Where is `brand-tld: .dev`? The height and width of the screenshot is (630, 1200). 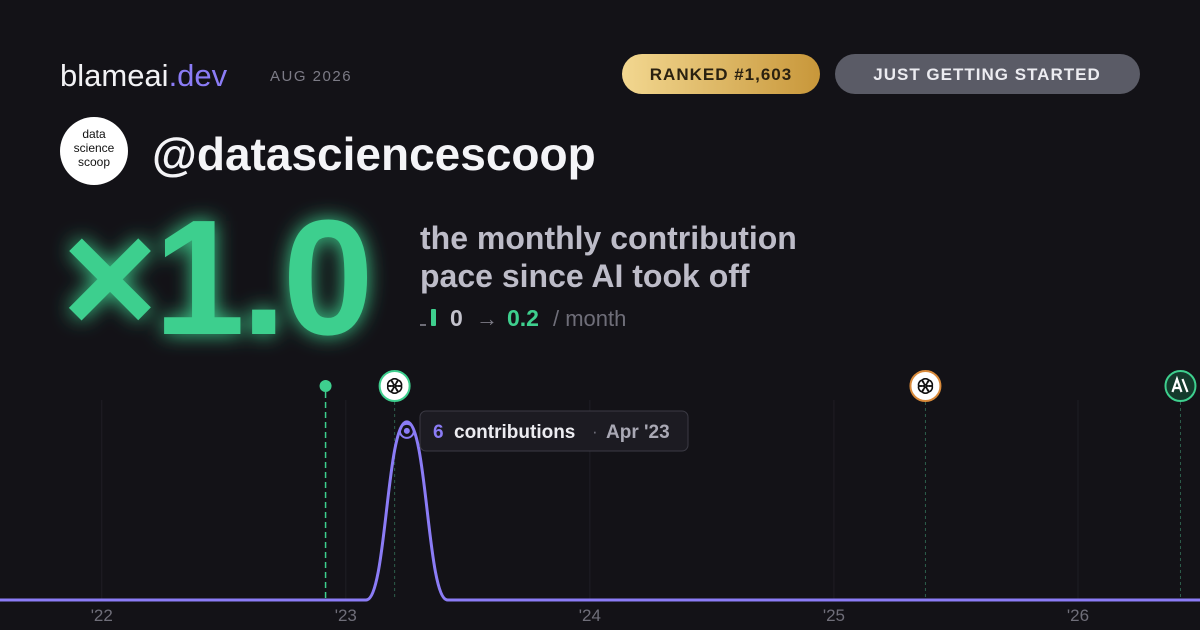
brand-tld: .dev is located at coordinates (198, 75).